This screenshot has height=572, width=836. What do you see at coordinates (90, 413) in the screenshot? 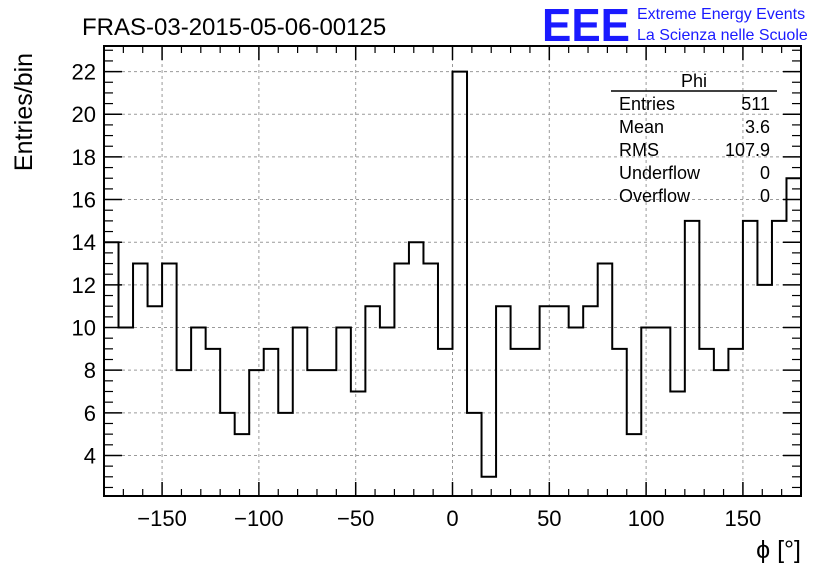
I see `y-tick-label: 6` at bounding box center [90, 413].